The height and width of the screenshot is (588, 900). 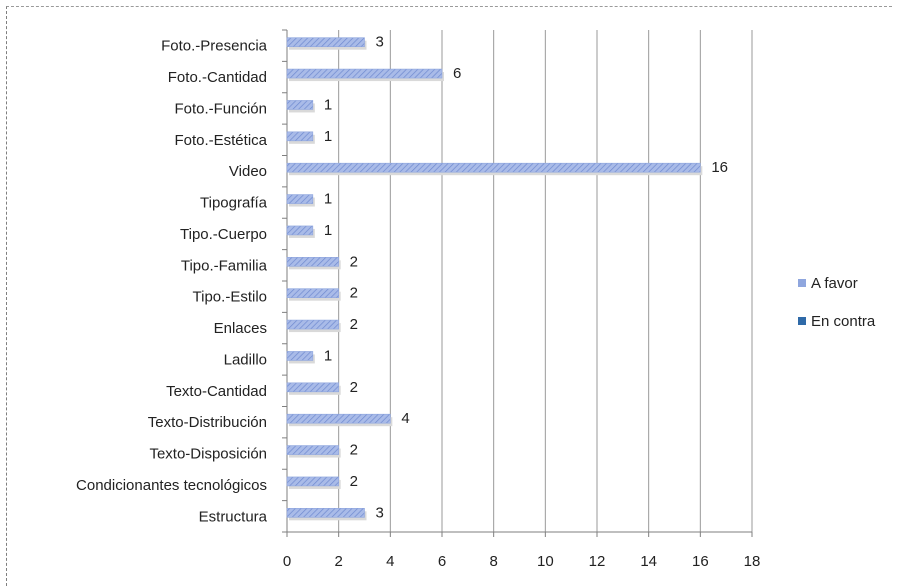 I want to click on x-tick-label: 16, so click(x=700, y=561).